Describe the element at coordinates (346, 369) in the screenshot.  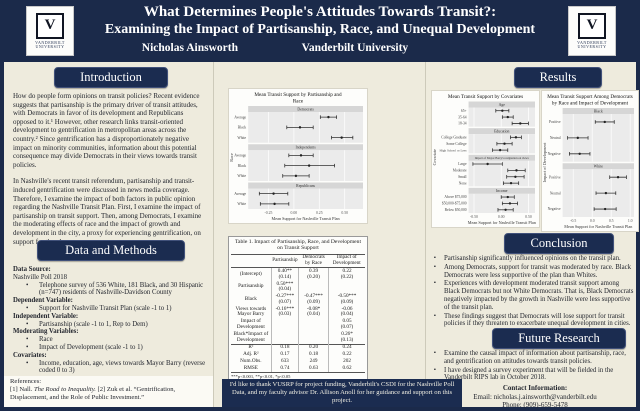
I see `table-cell: 0.62` at that location.